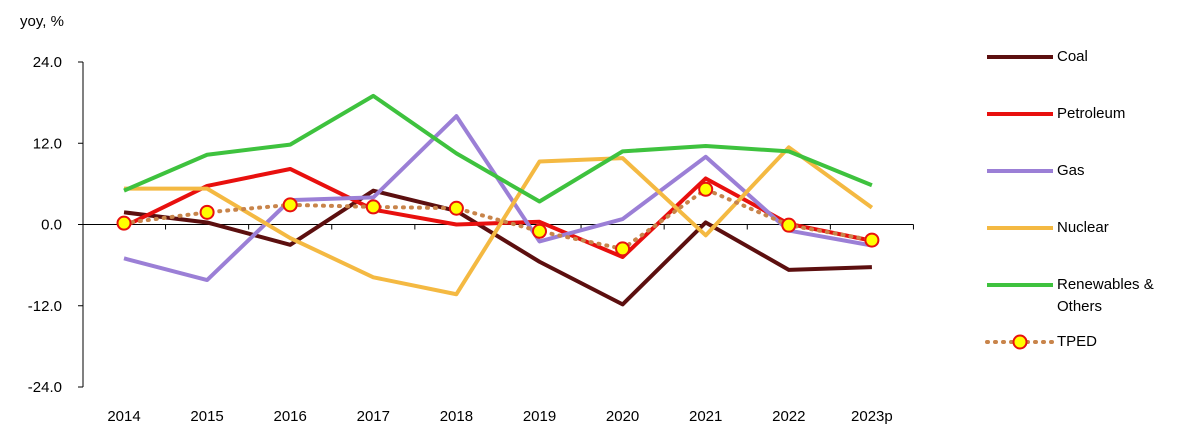  I want to click on x-tick-label: 2016, so click(290, 416).